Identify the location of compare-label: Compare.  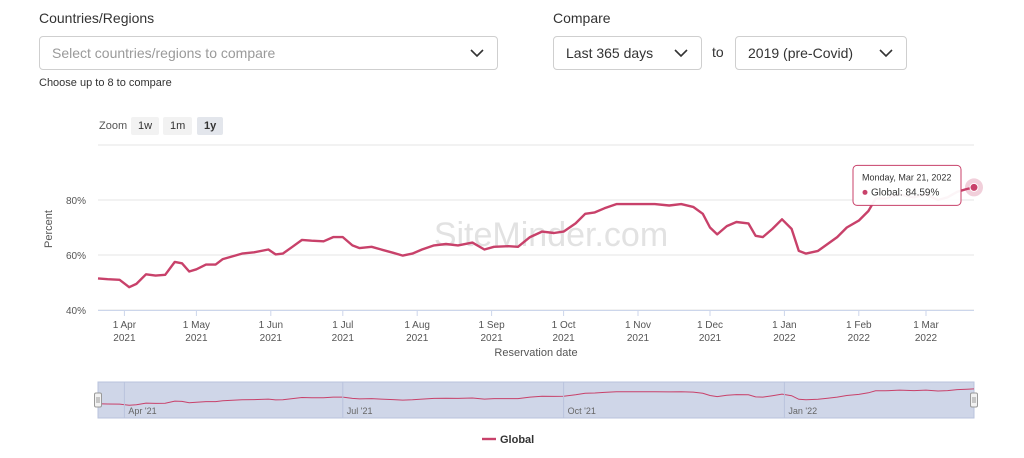
(582, 18).